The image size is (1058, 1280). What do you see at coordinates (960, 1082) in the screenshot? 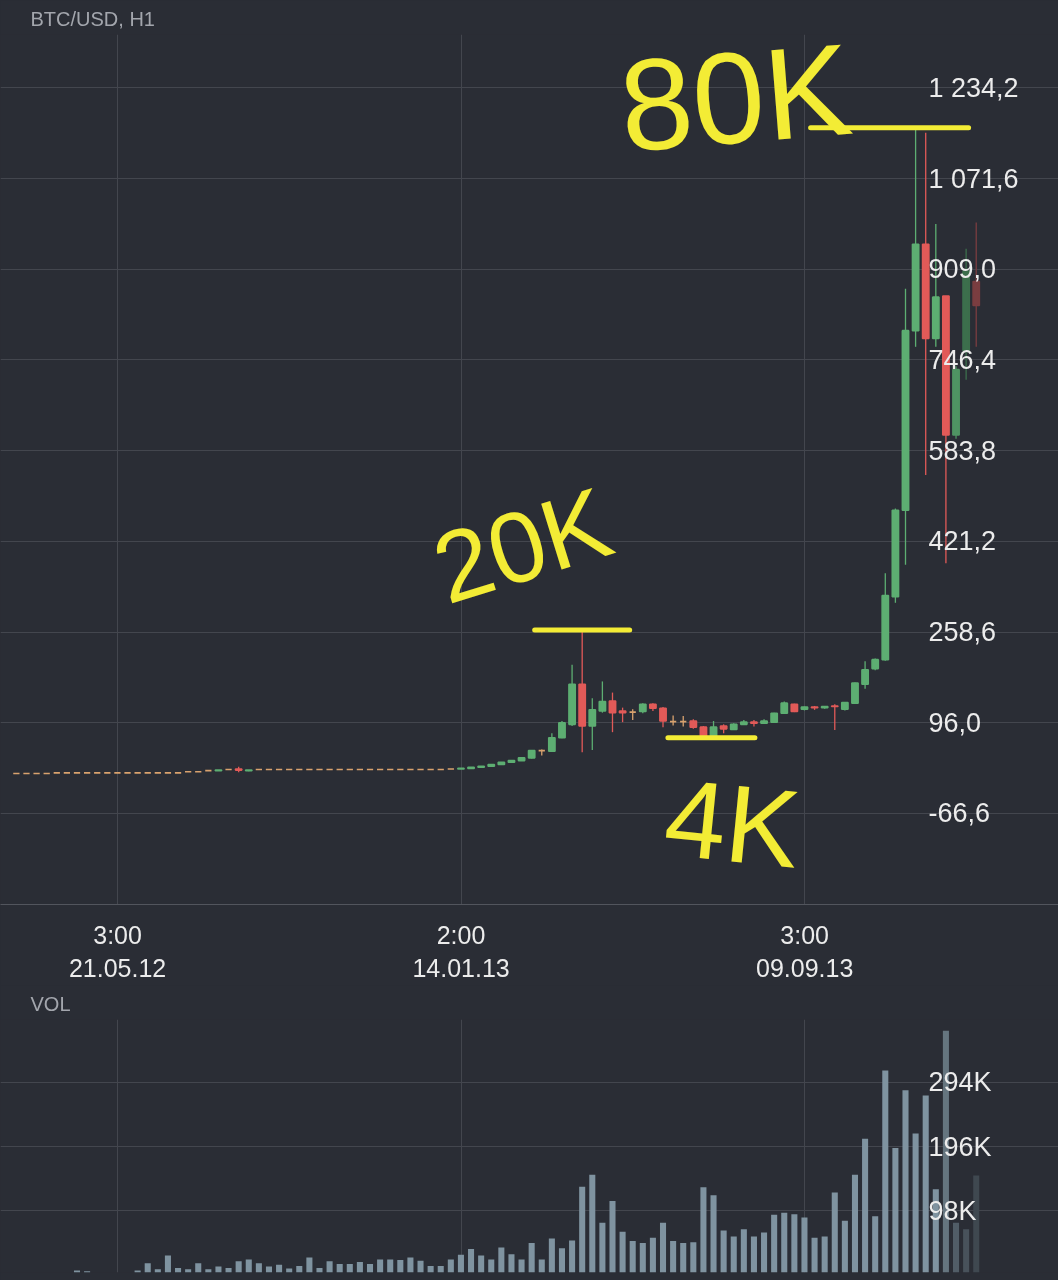
I see `y-tick-label: 294K` at bounding box center [960, 1082].